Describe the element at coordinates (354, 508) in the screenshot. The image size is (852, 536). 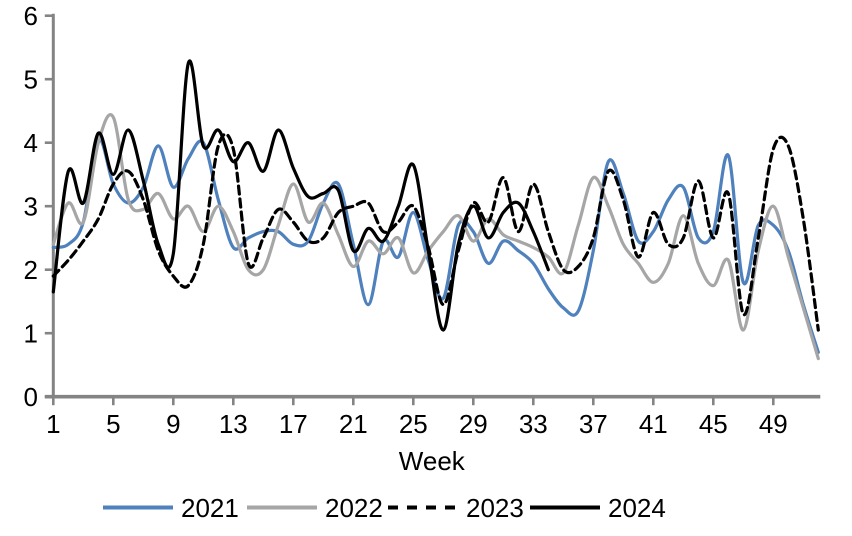
I see `legend-label-2022: 2022` at that location.